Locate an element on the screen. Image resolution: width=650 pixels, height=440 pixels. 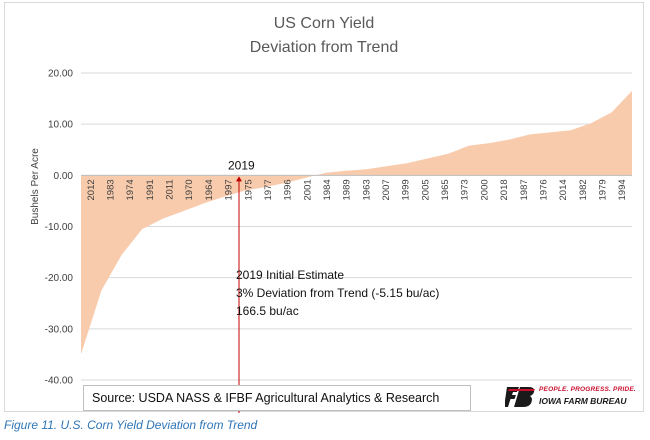
x-tick-label: 2018 is located at coordinates (504, 189).